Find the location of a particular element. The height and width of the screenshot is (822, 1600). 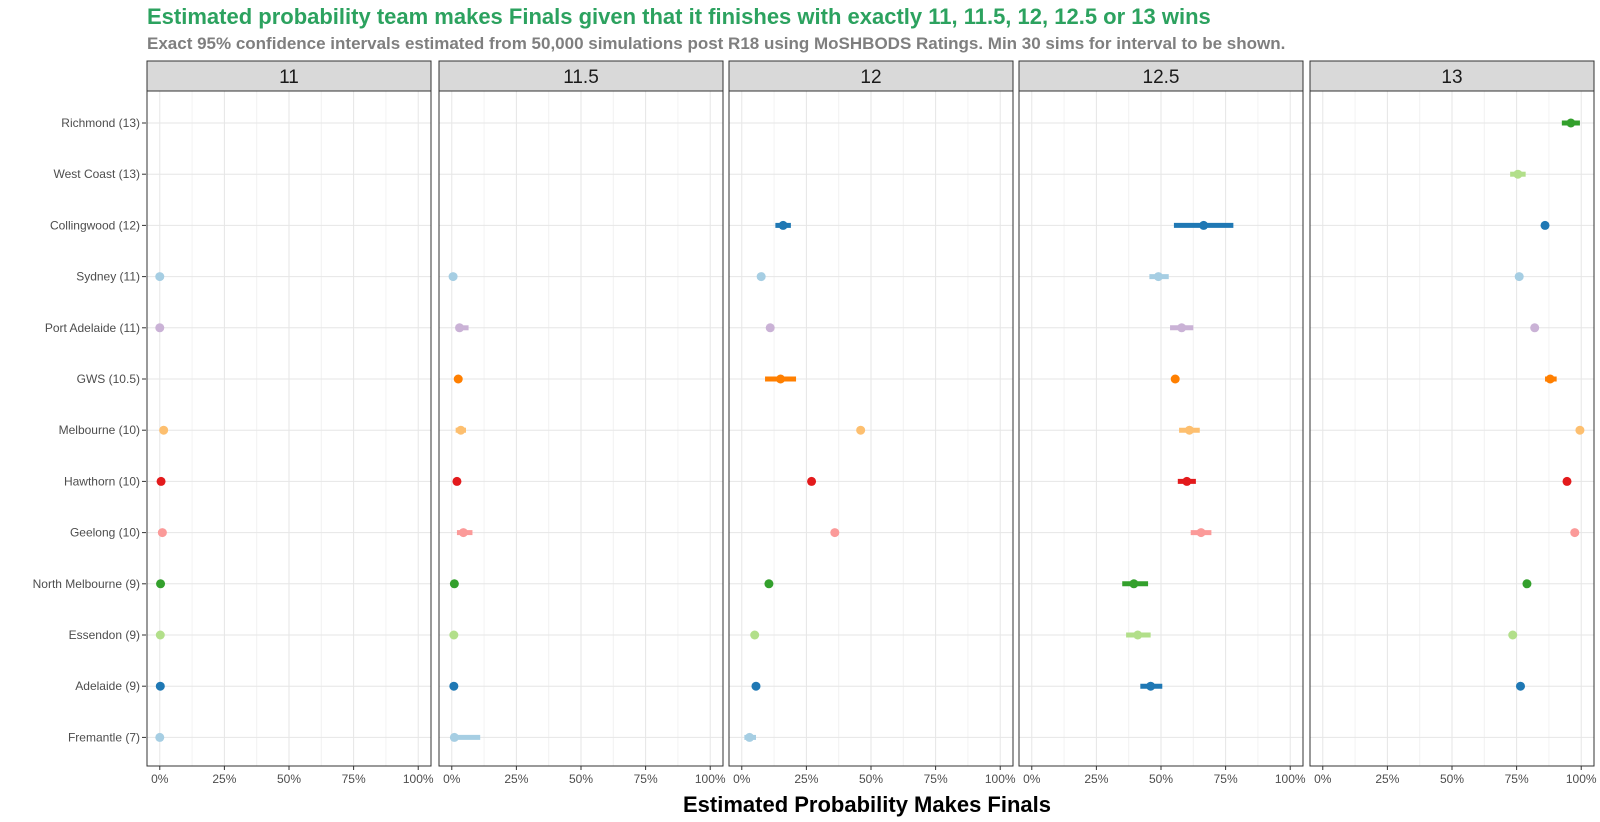

y-tick-label-hawthorn-10: Hawthorn (10) is located at coordinates (102, 481).